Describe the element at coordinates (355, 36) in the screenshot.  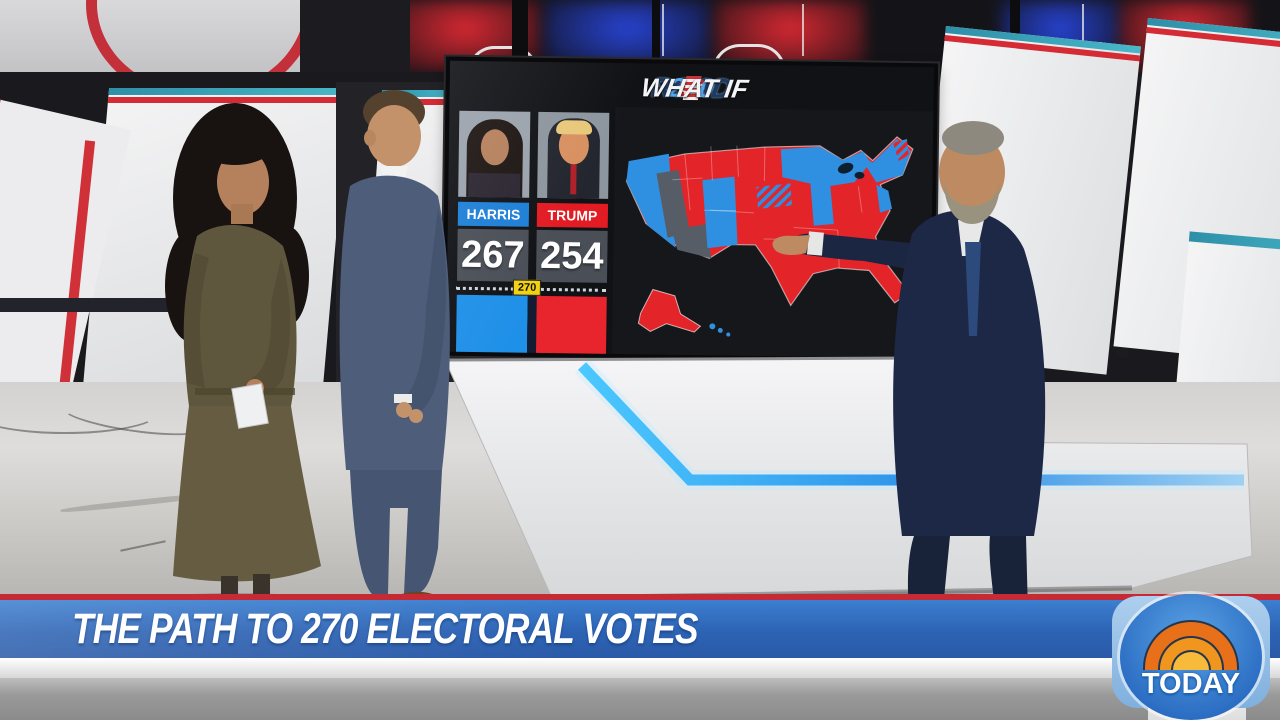
I see `ceiling-dark-bay` at that location.